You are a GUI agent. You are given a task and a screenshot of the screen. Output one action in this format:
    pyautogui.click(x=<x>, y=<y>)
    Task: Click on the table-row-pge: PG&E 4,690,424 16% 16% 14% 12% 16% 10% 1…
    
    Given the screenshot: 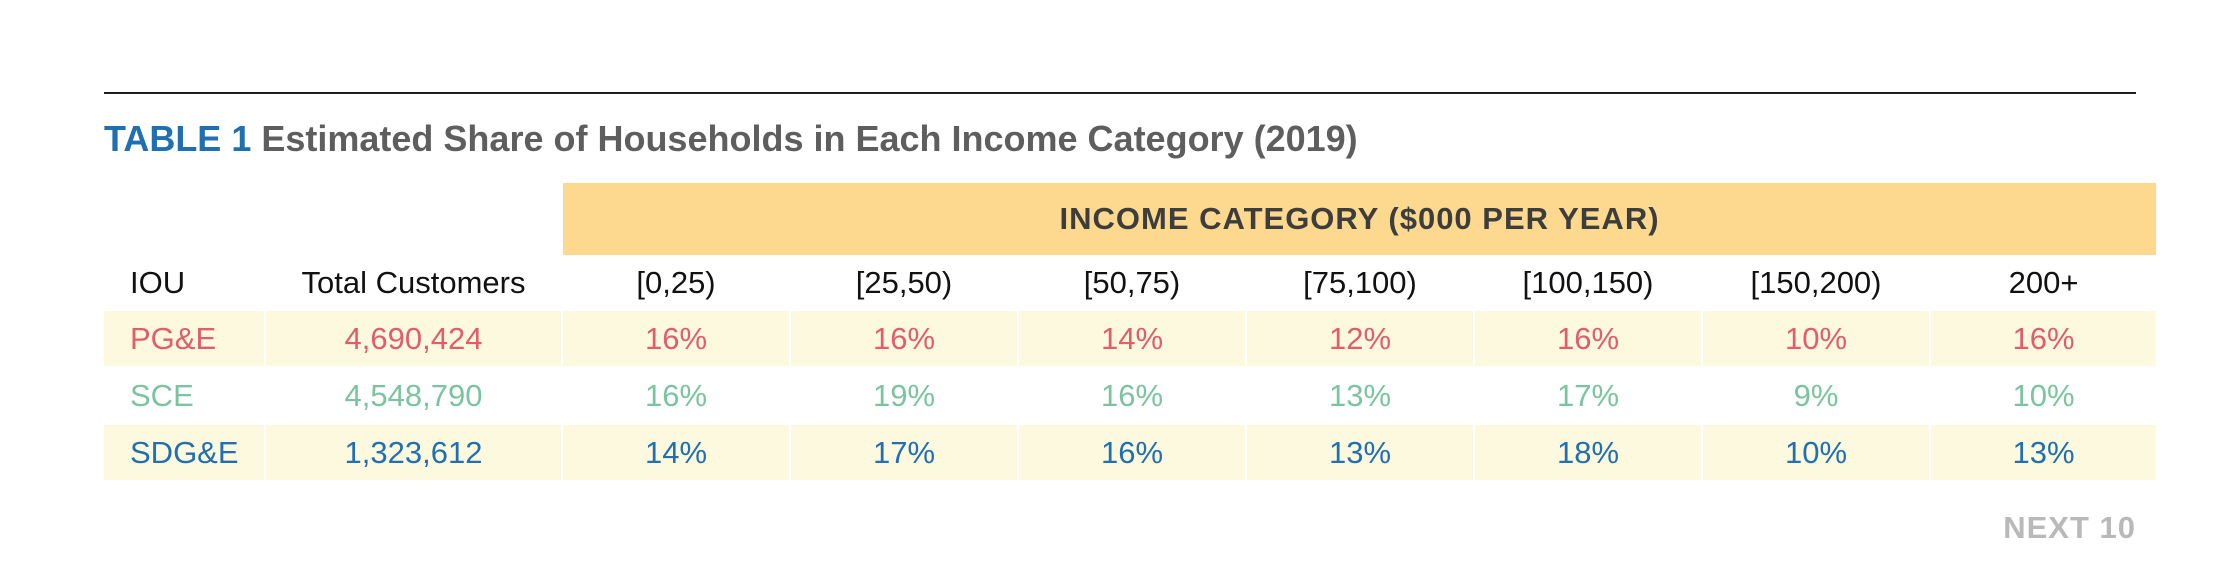 What is the action you would take?
    pyautogui.click(x=1130, y=338)
    